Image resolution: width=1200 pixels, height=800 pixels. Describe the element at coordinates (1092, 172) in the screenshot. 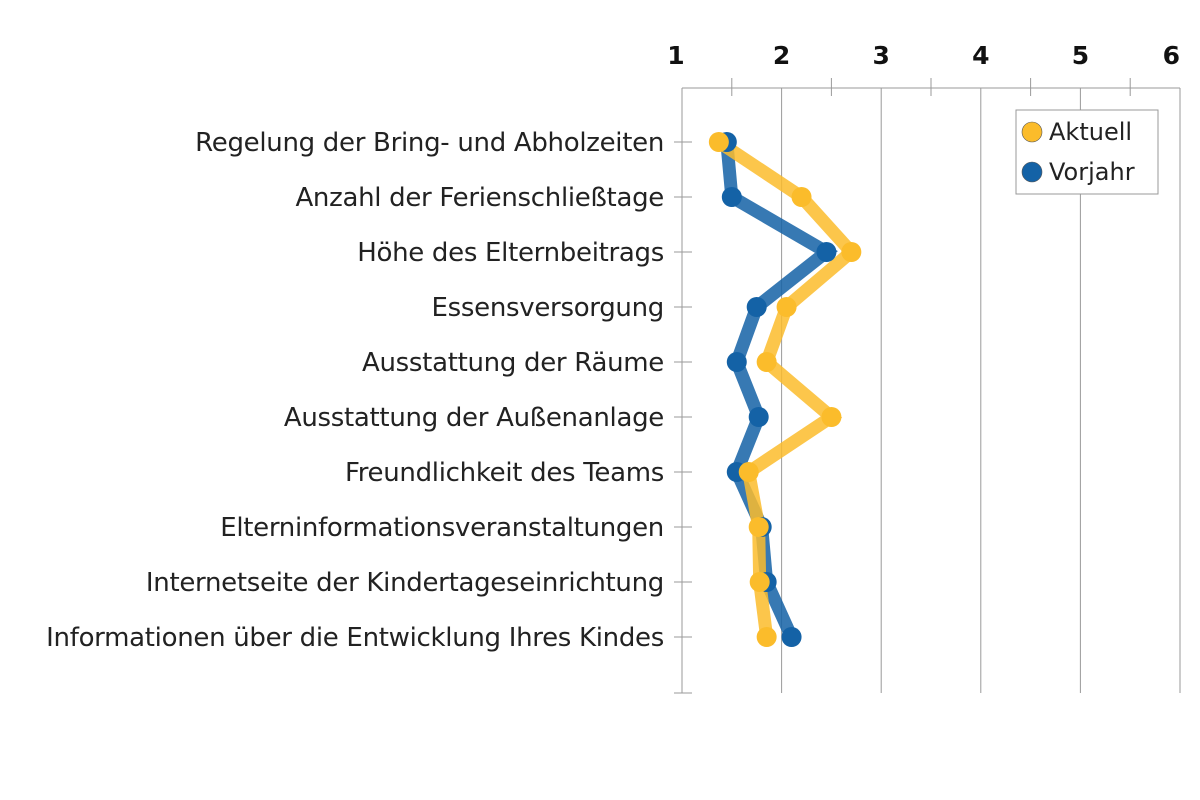

I see `legend-label-vorjahr: Vorjahr` at that location.